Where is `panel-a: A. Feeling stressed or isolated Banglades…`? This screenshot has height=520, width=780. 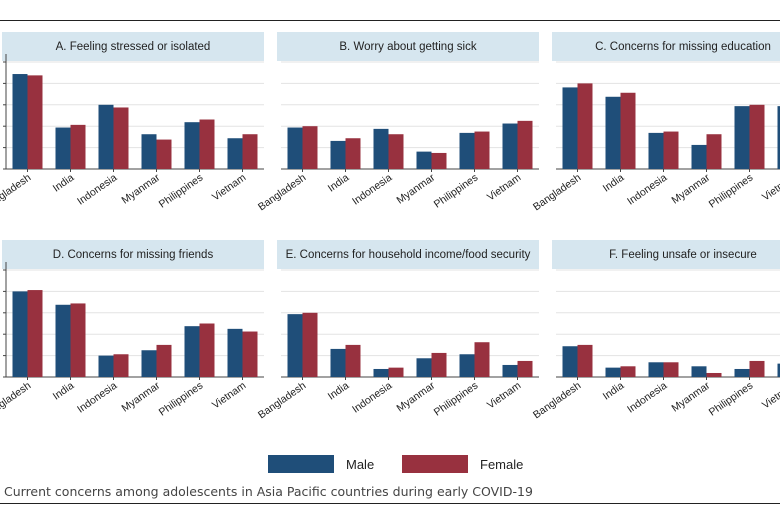
panel-a: A. Feeling stressed or isolated Banglades… is located at coordinates (132, 122).